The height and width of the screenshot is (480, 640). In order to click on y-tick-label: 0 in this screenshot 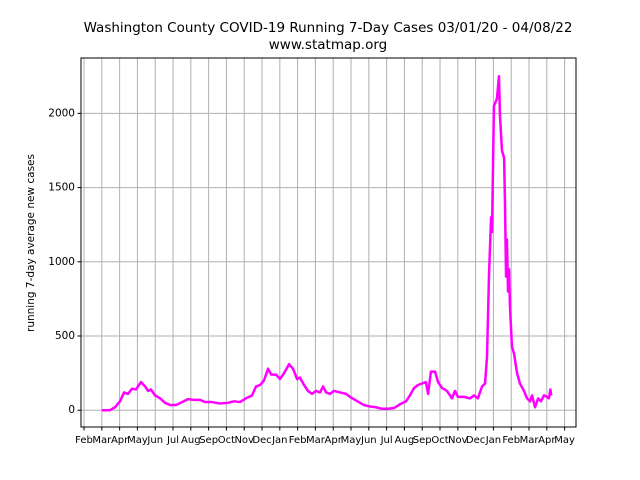, I will do `click(71, 410)`.